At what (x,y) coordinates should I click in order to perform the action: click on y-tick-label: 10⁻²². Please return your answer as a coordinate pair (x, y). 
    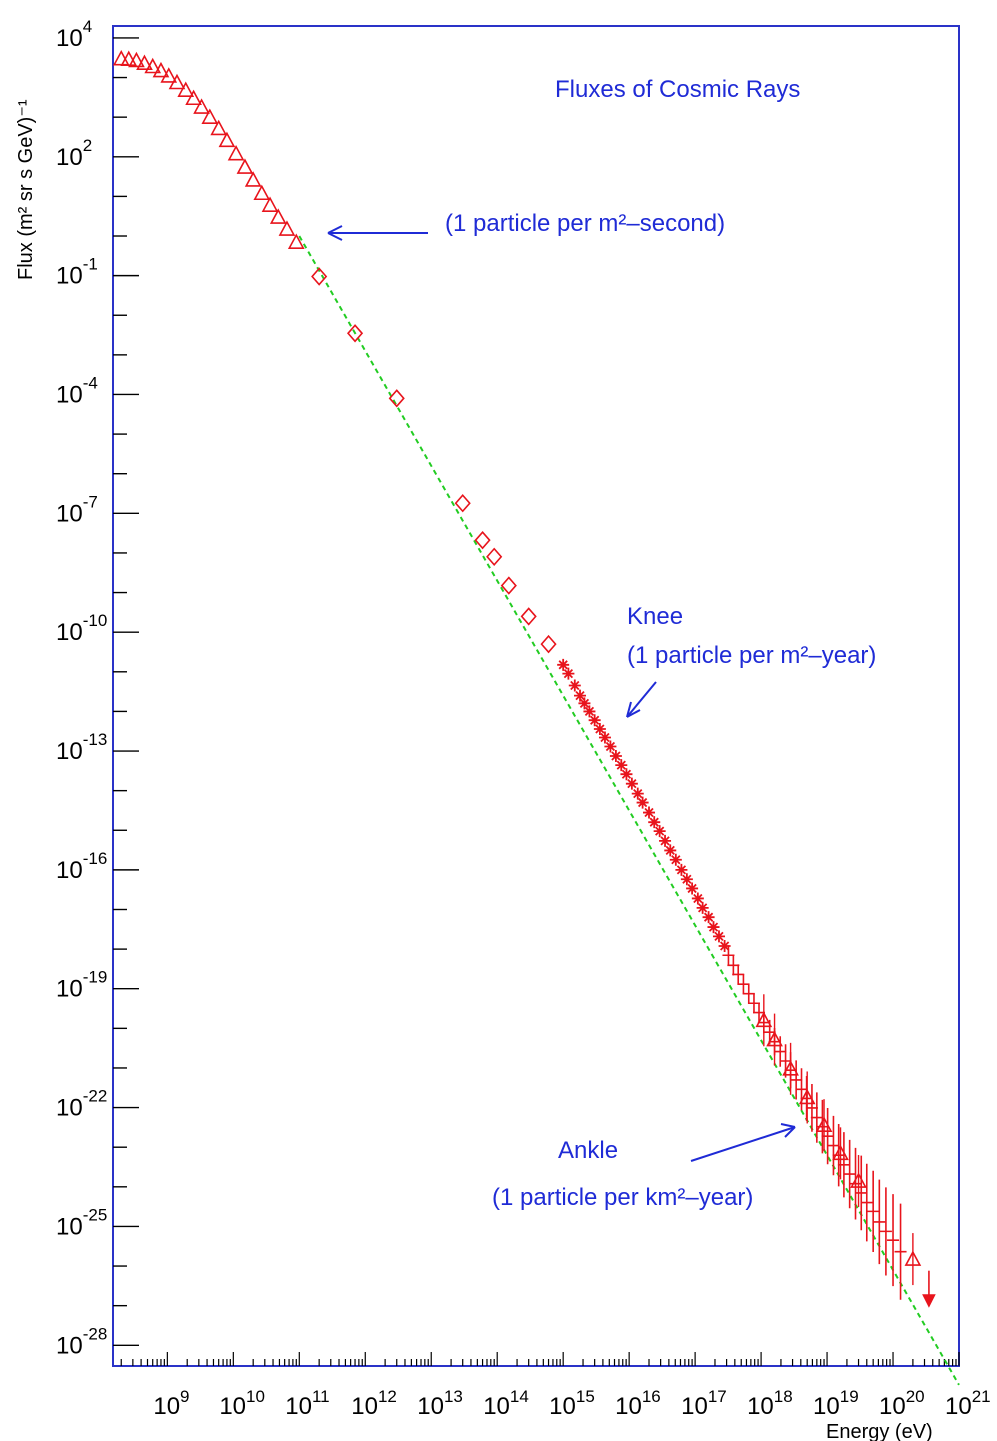
    Looking at the image, I should click on (81, 1104).